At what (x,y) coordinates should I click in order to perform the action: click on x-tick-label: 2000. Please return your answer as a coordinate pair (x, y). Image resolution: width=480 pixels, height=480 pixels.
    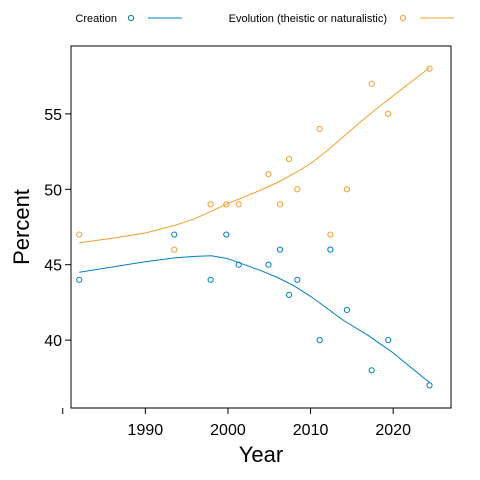
    Looking at the image, I should click on (228, 430).